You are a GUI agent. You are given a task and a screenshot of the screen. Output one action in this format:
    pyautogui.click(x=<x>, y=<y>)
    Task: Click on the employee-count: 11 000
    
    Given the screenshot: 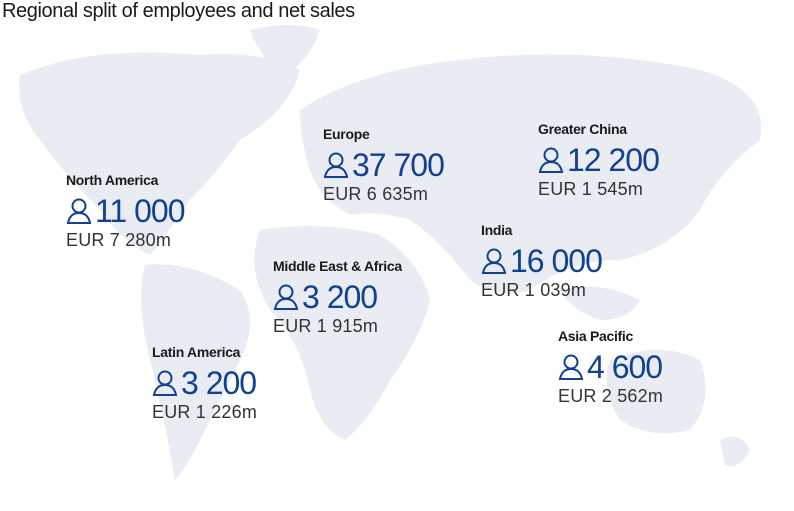 What is the action you would take?
    pyautogui.click(x=140, y=210)
    